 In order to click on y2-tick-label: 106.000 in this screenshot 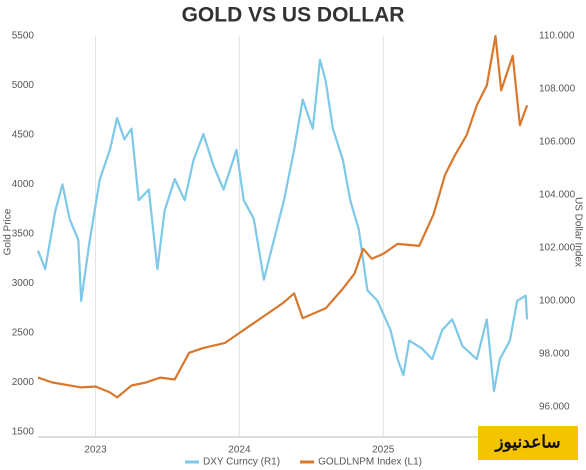, I will do `click(557, 142)`.